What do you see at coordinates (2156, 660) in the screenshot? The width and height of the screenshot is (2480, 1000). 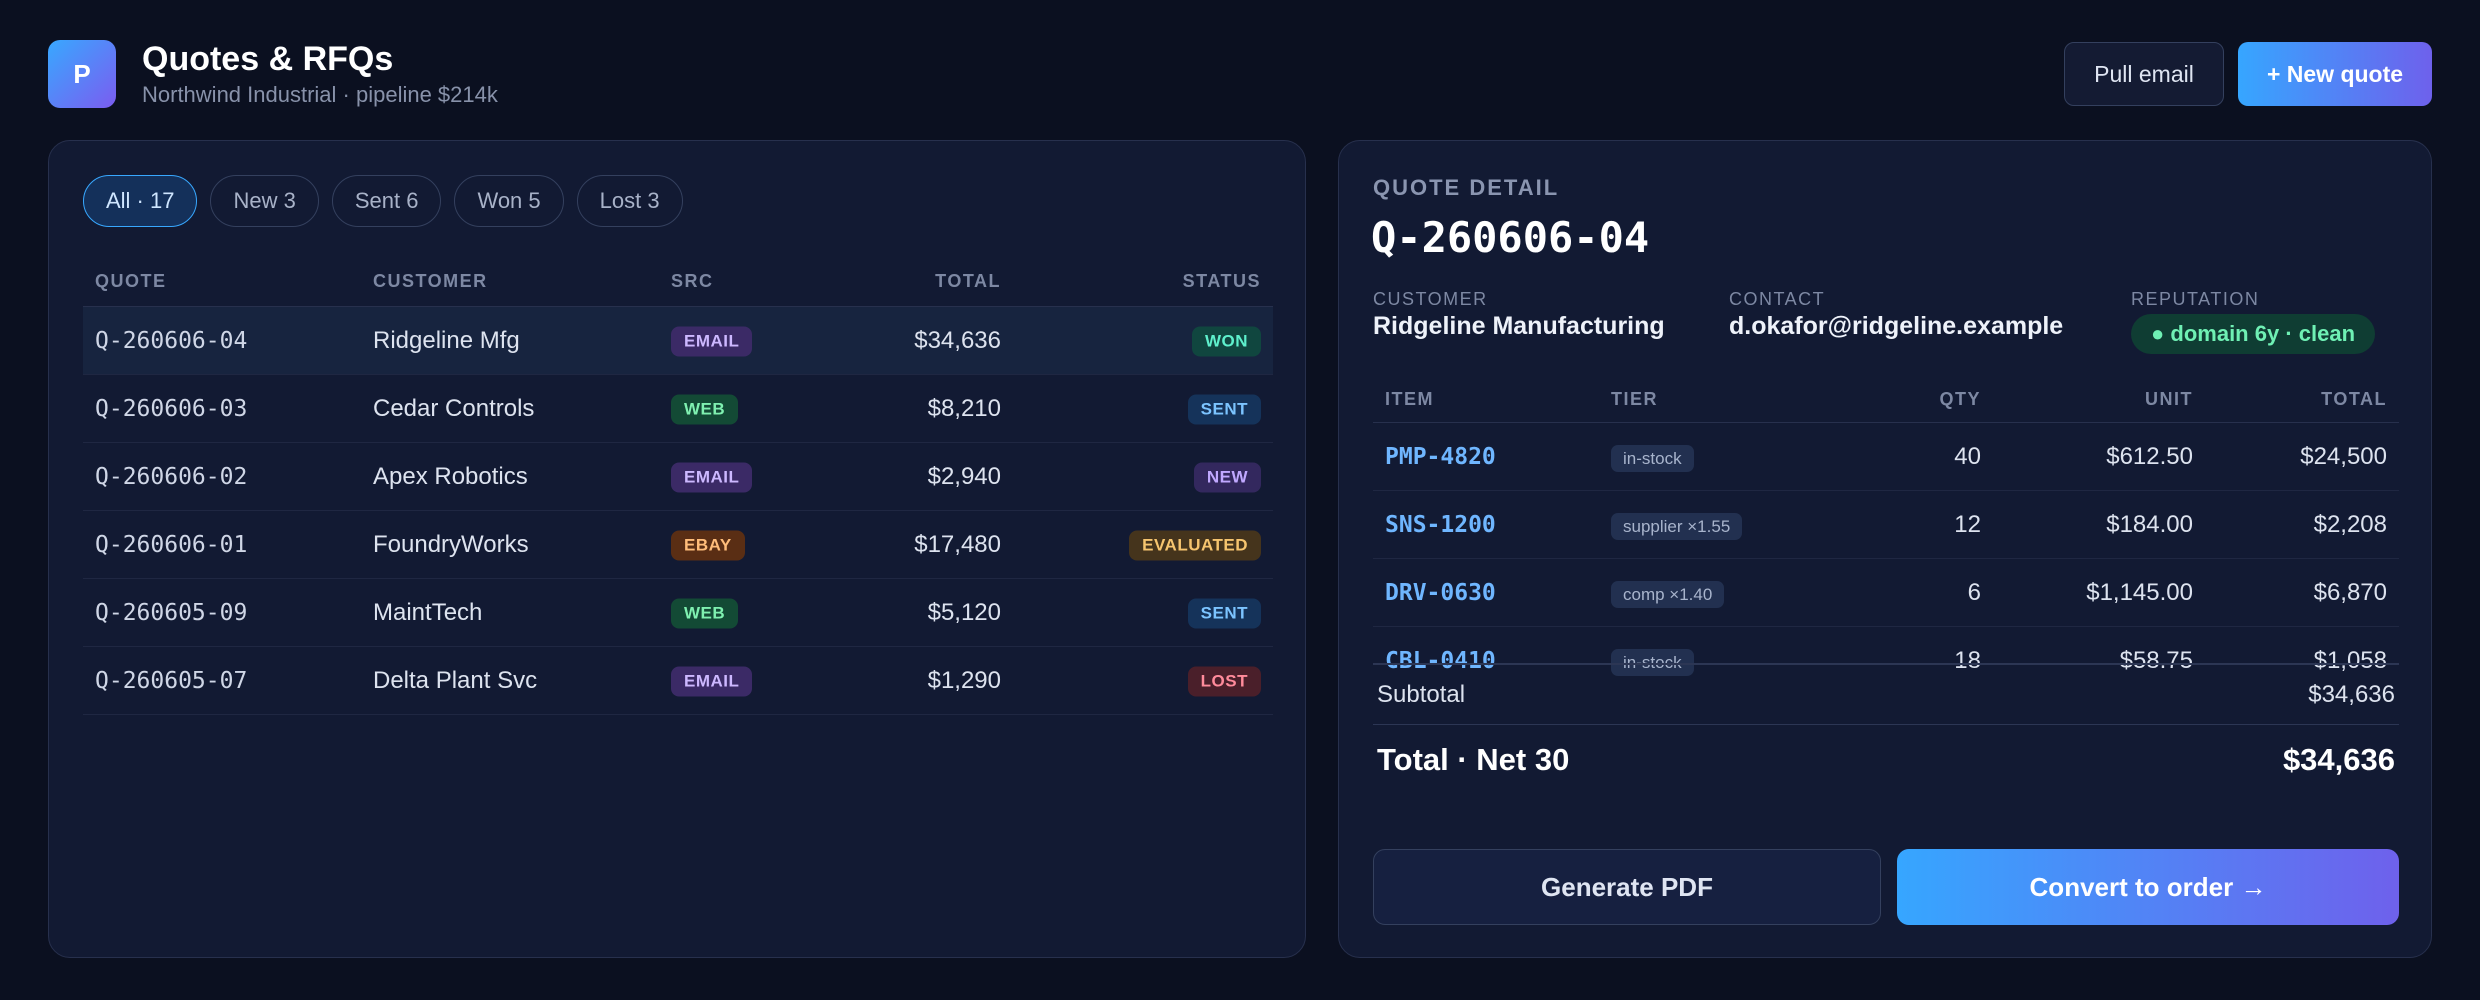 I see `item-unit-price: $58.75` at bounding box center [2156, 660].